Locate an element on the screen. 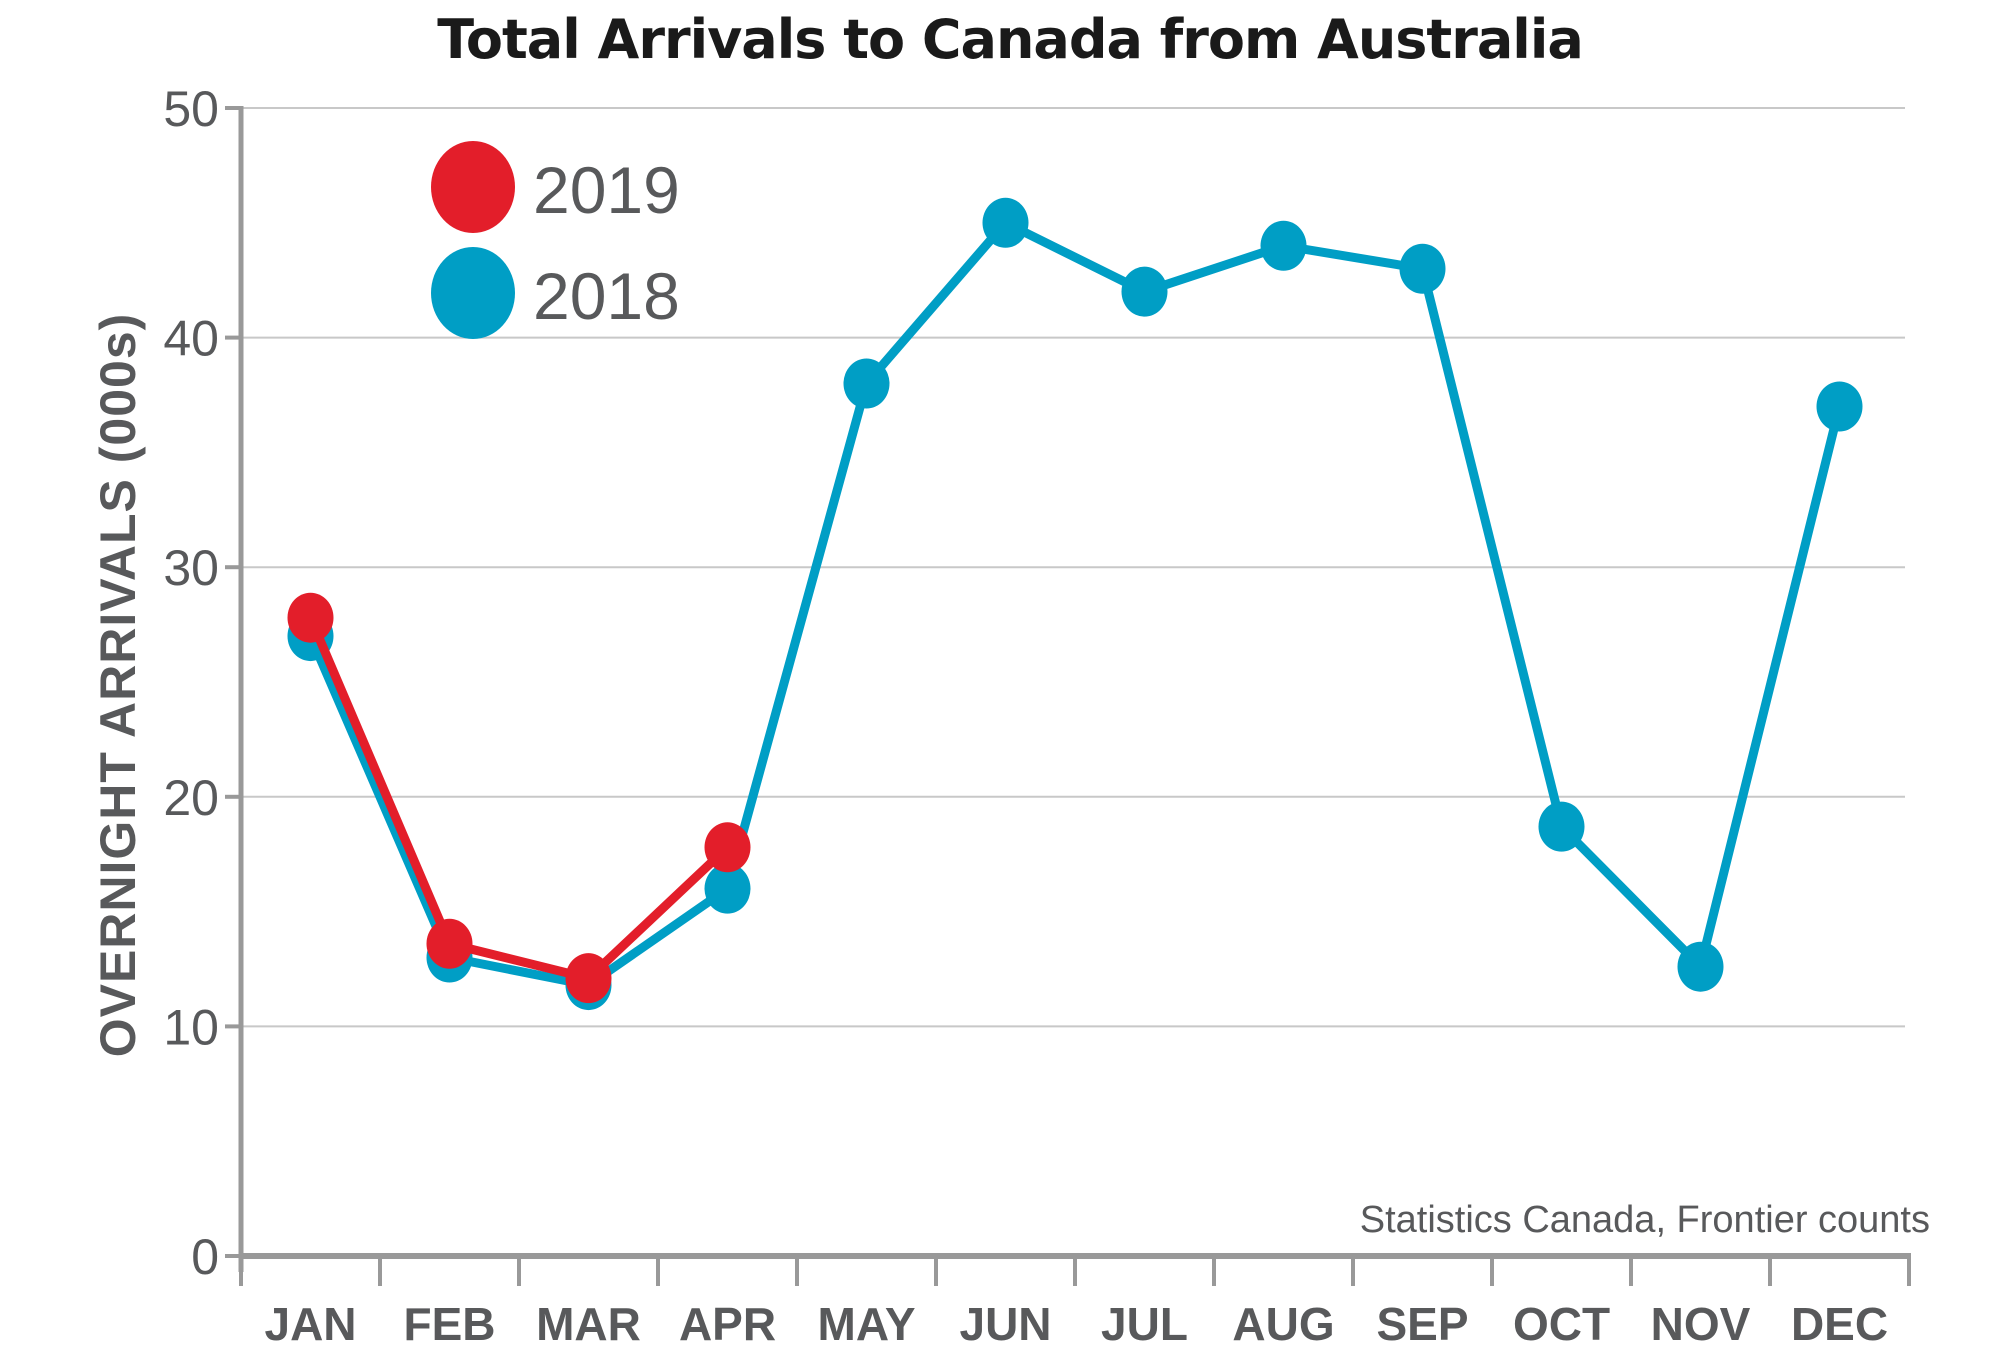  data-point-2019-mar is located at coordinates (588, 978).